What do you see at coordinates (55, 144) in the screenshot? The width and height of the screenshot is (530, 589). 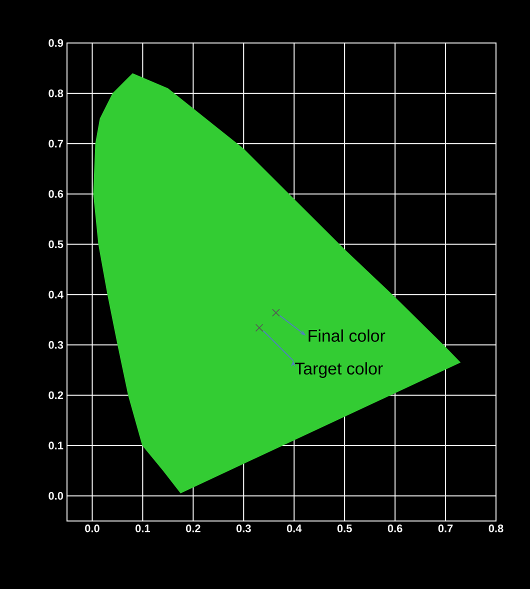 I see `y-tick-label: 0.7` at bounding box center [55, 144].